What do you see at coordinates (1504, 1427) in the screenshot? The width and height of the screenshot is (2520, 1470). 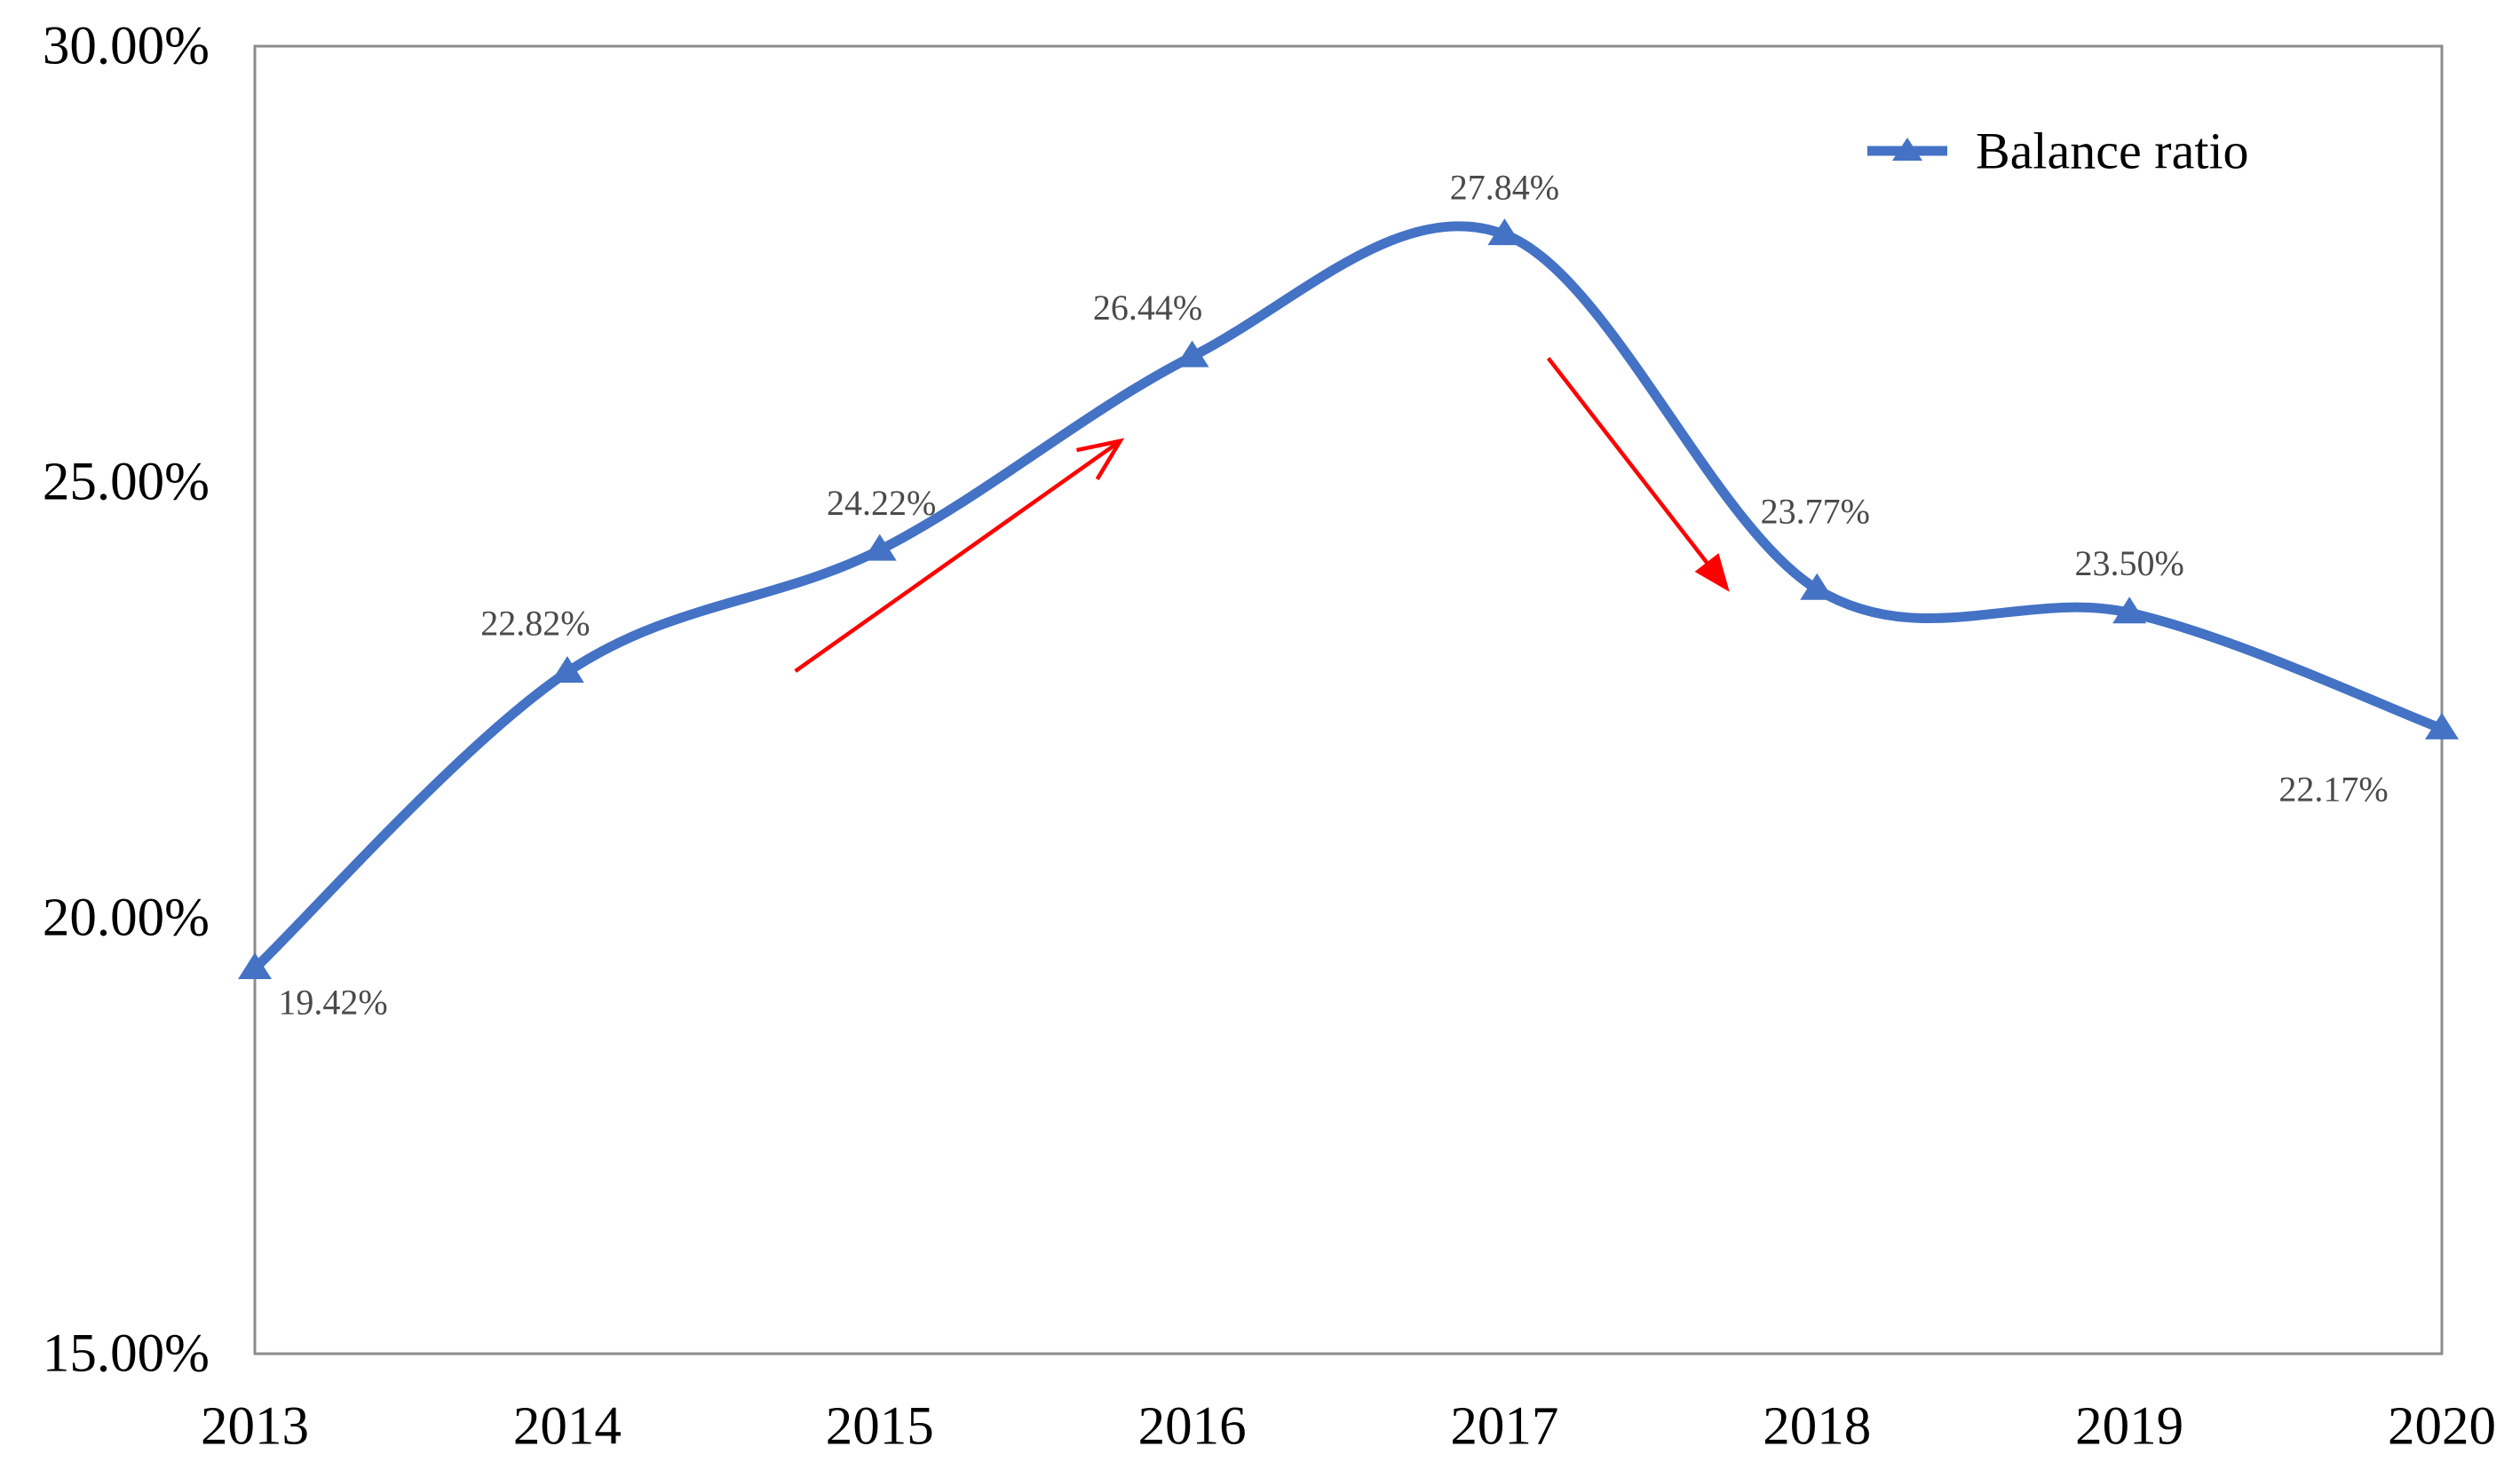 I see `x-axis-tick-label: 2017` at bounding box center [1504, 1427].